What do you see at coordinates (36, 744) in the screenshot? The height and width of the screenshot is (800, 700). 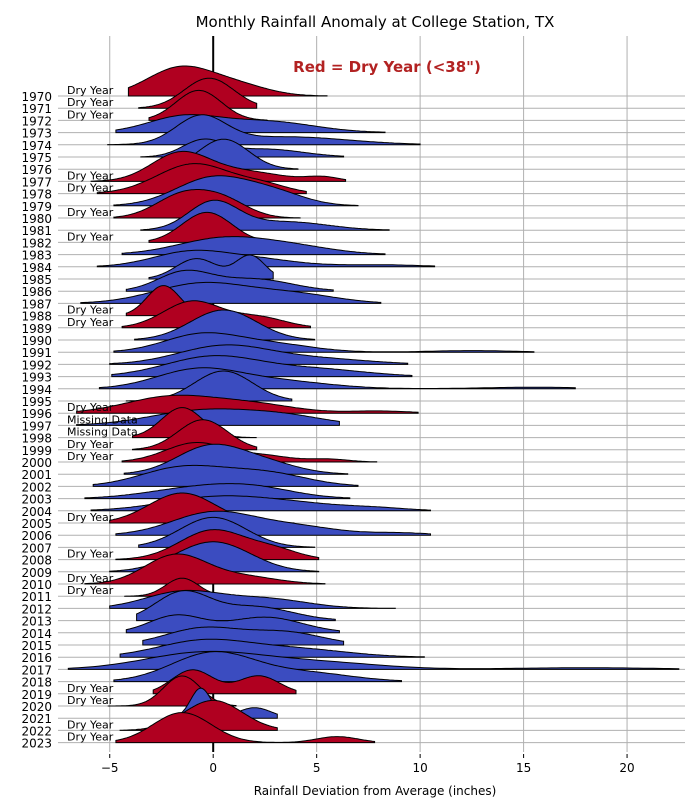 I see `year-label: 2023` at bounding box center [36, 744].